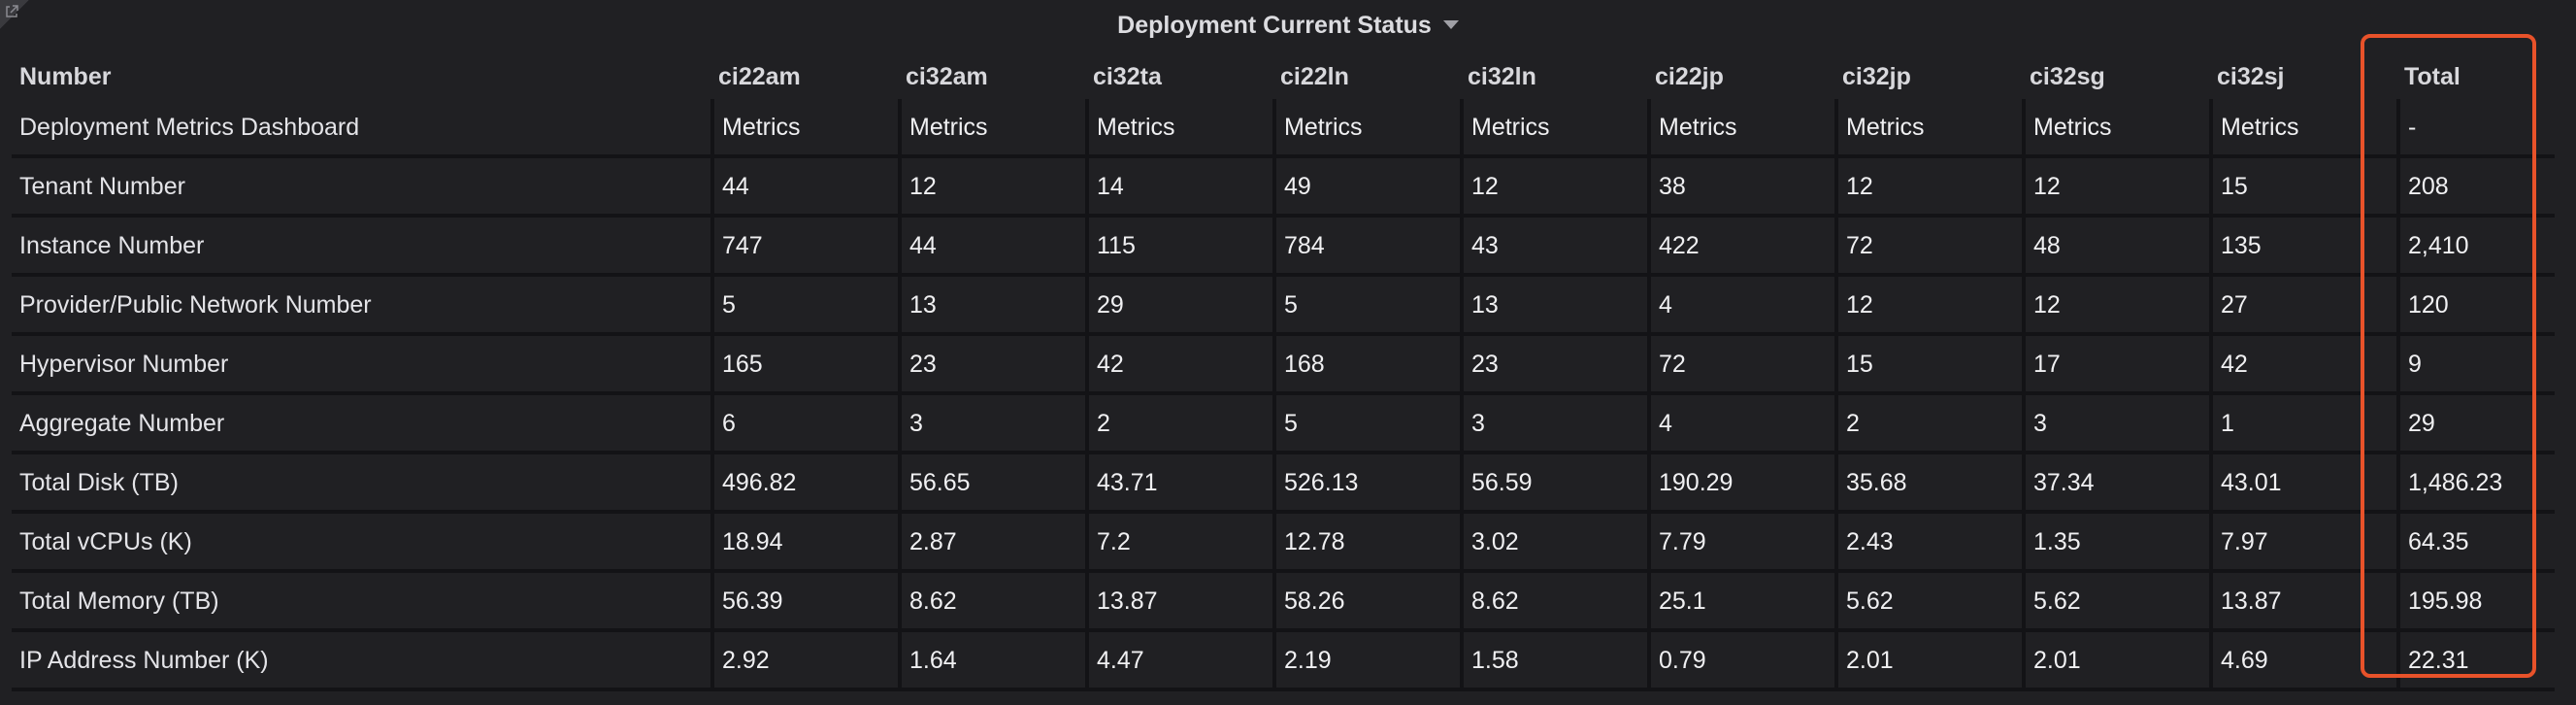 This screenshot has width=2576, height=705. What do you see at coordinates (2302, 543) in the screenshot?
I see `table-cell: 7.97` at bounding box center [2302, 543].